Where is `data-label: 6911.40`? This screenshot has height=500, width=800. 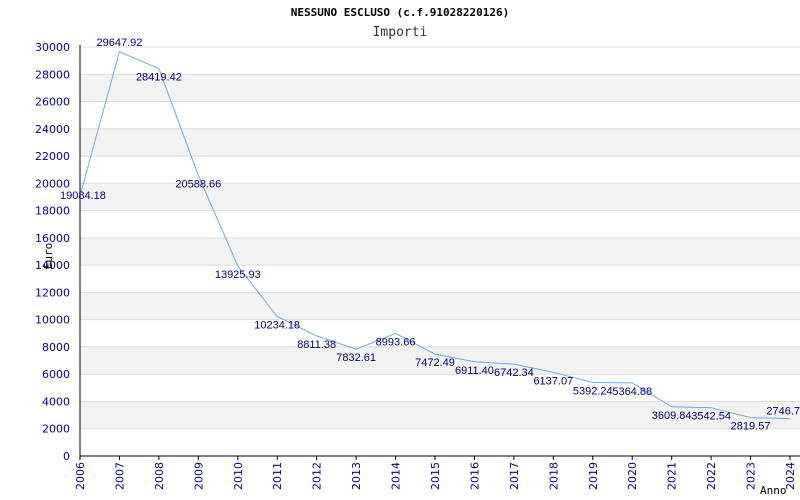 data-label: 6911.40 is located at coordinates (474, 371).